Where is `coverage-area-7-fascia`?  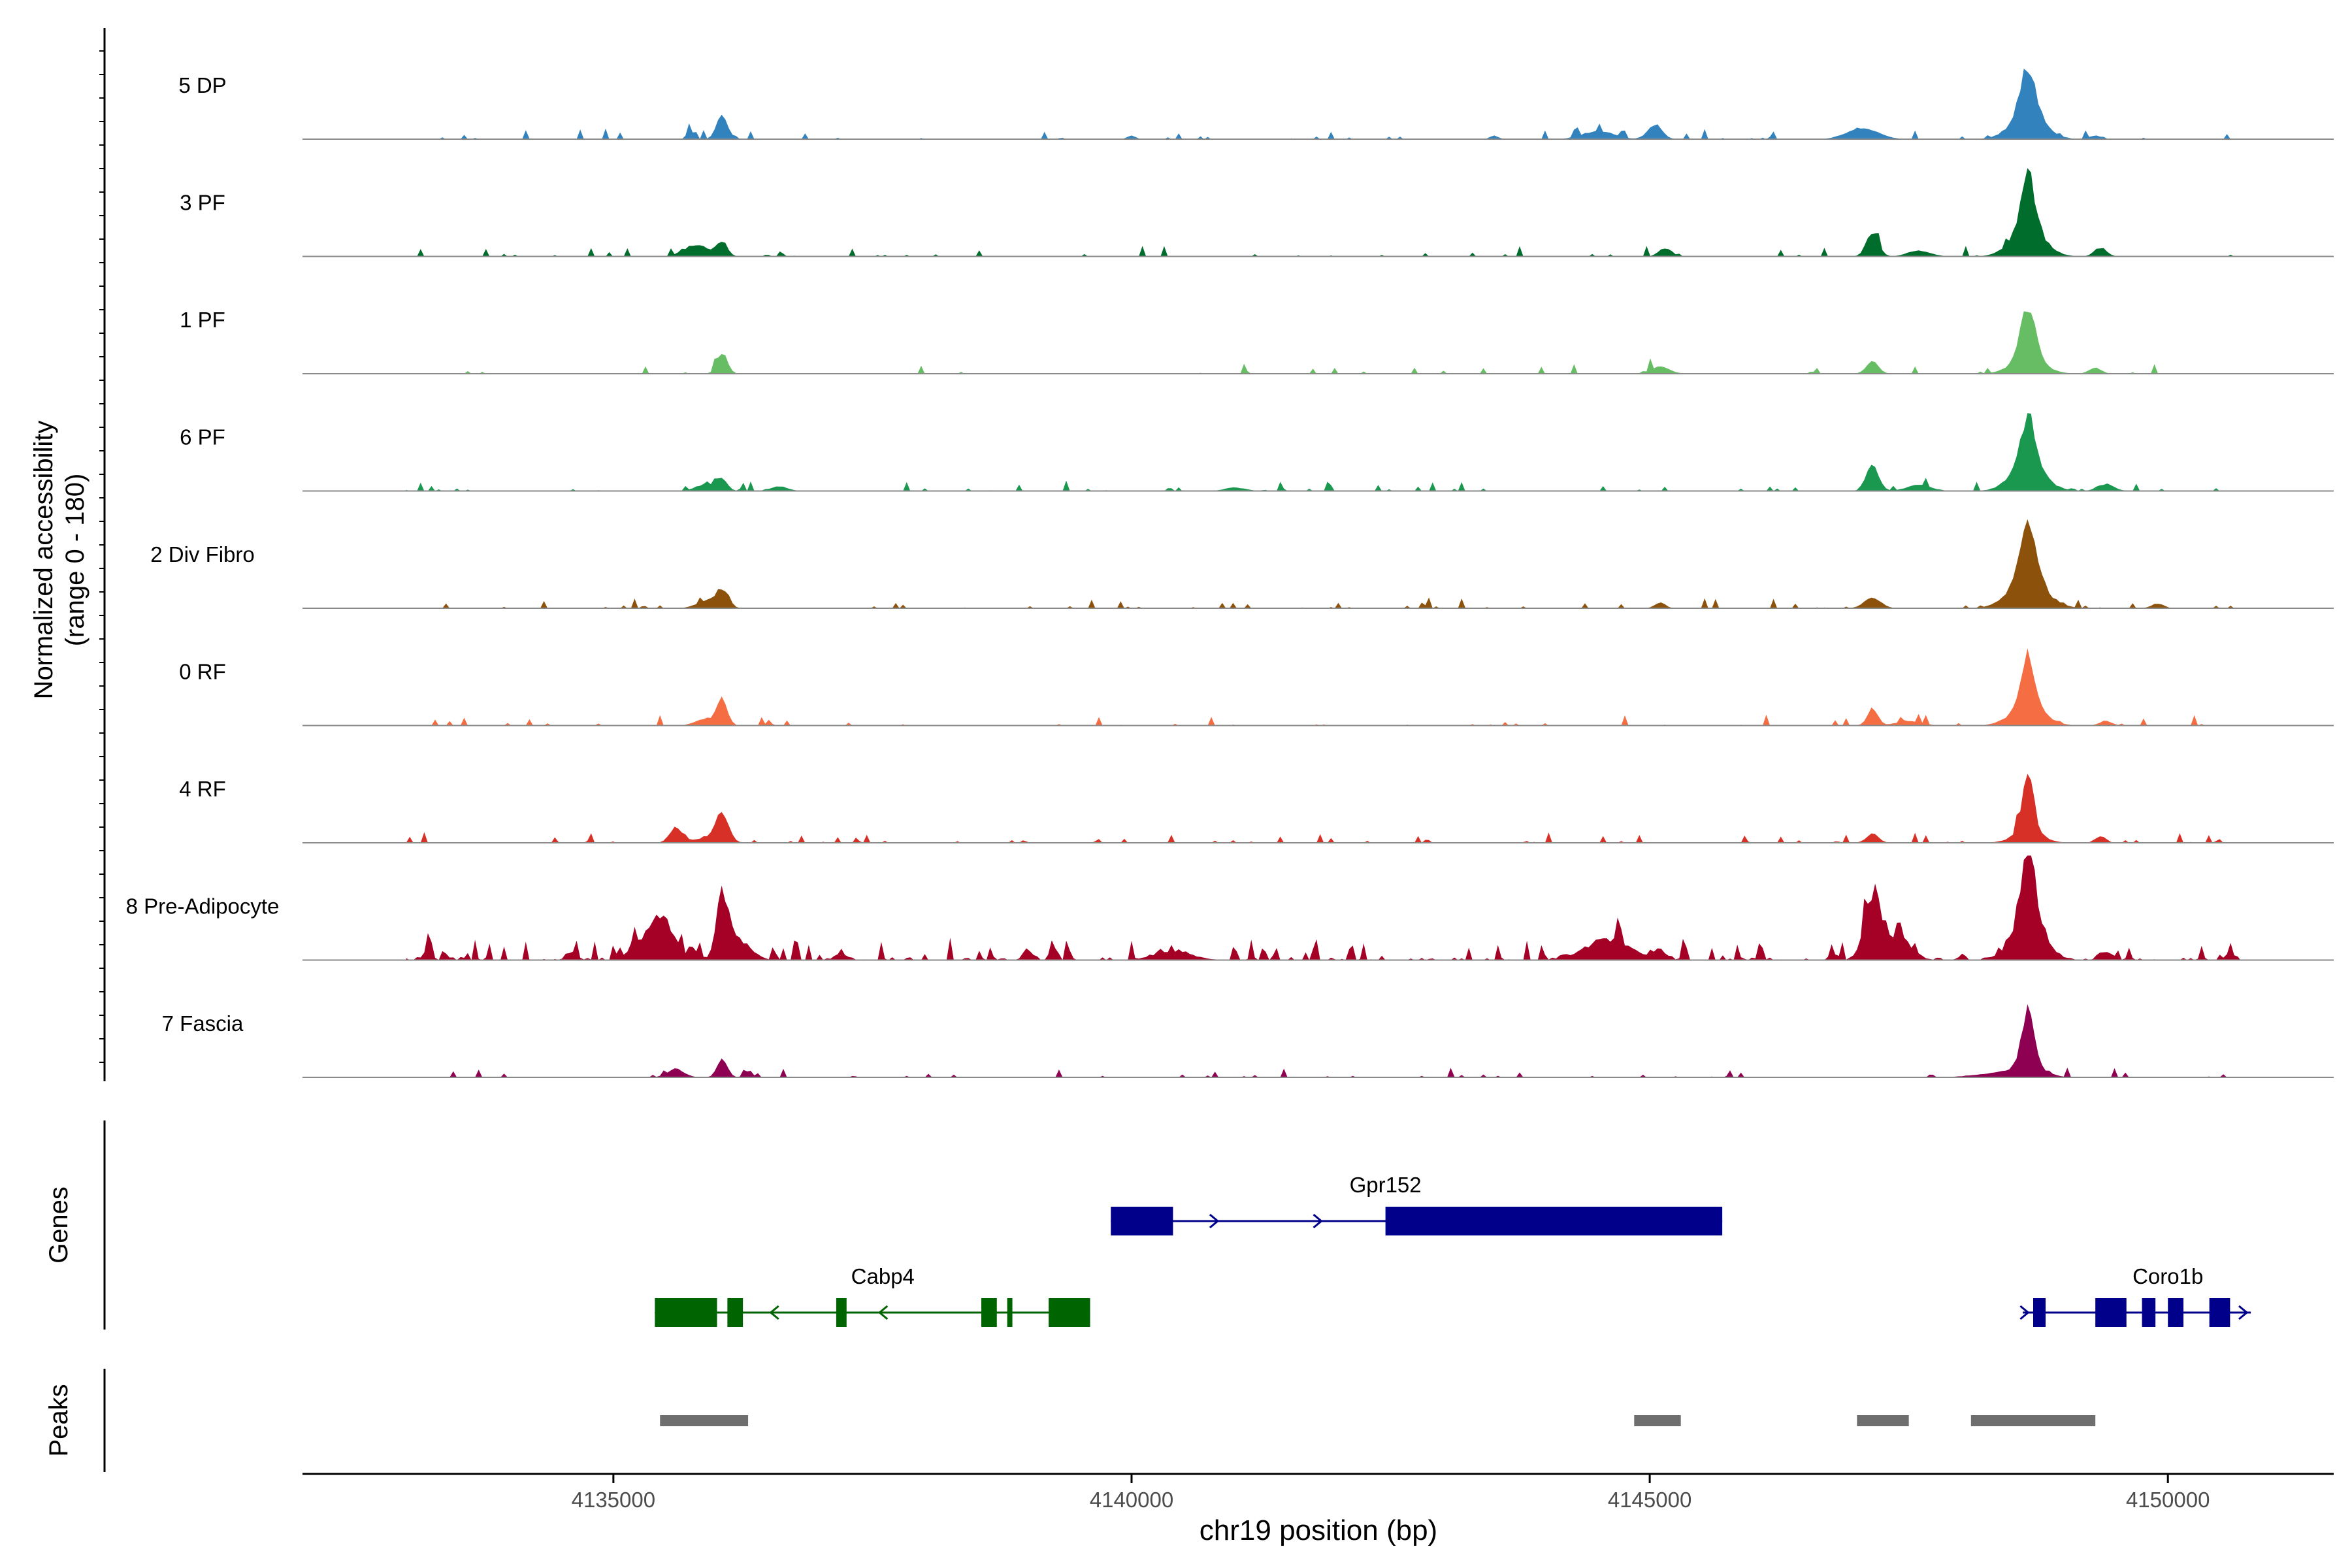 coverage-area-7-fascia is located at coordinates (1323, 1040).